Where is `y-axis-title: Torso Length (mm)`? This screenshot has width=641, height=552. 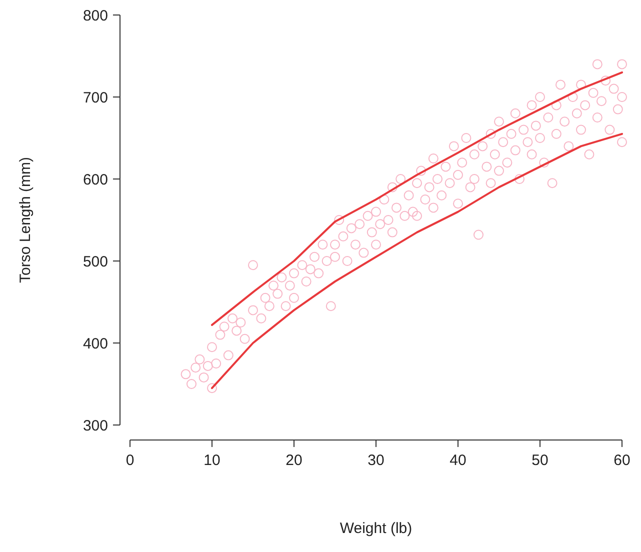 y-axis-title: Torso Length (mm) is located at coordinates (25, 220).